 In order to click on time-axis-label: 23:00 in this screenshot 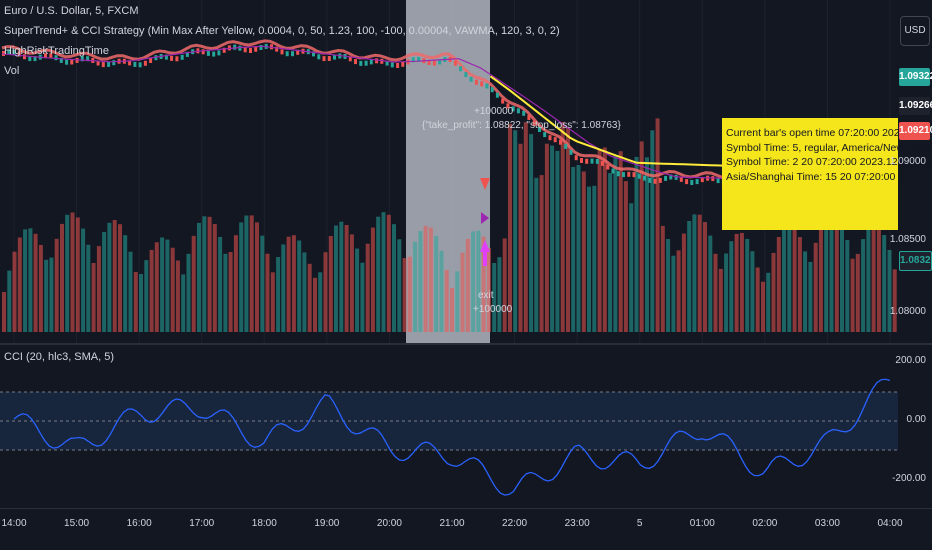, I will do `click(577, 523)`.